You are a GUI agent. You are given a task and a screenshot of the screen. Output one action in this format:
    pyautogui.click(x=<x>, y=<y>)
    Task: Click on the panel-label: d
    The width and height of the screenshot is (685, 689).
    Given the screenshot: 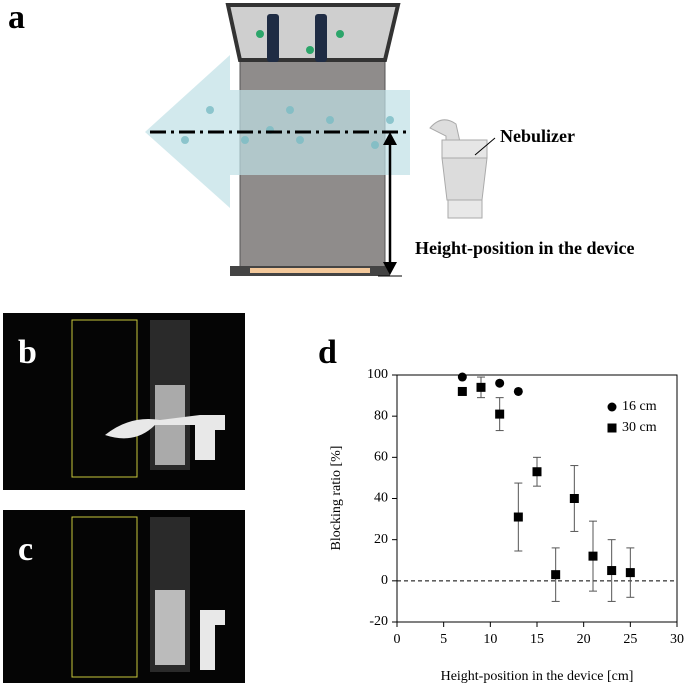 What is the action you would take?
    pyautogui.click(x=327, y=352)
    